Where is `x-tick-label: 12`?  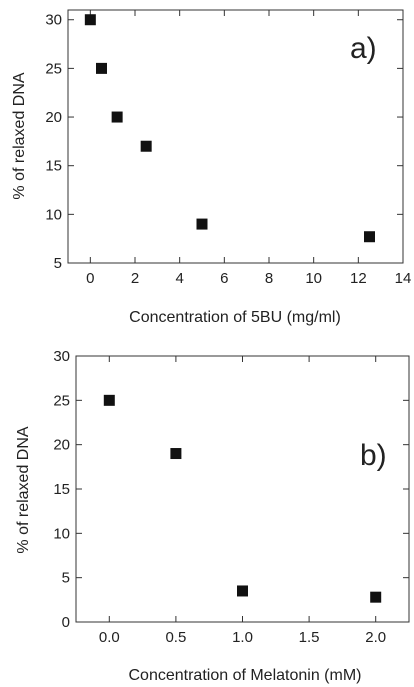
x-tick-label: 12 is located at coordinates (358, 278).